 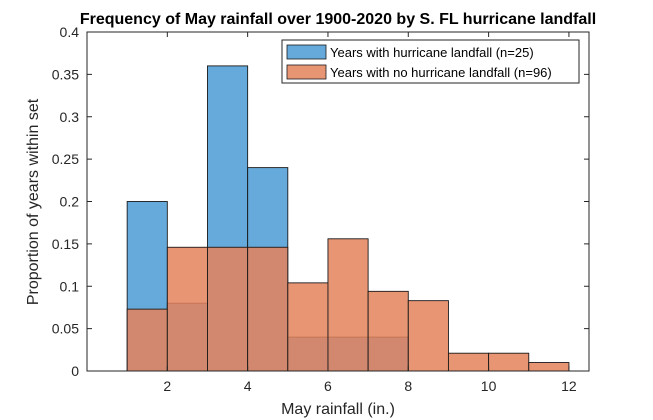 I want to click on bar-series1-bin0, so click(x=147, y=340).